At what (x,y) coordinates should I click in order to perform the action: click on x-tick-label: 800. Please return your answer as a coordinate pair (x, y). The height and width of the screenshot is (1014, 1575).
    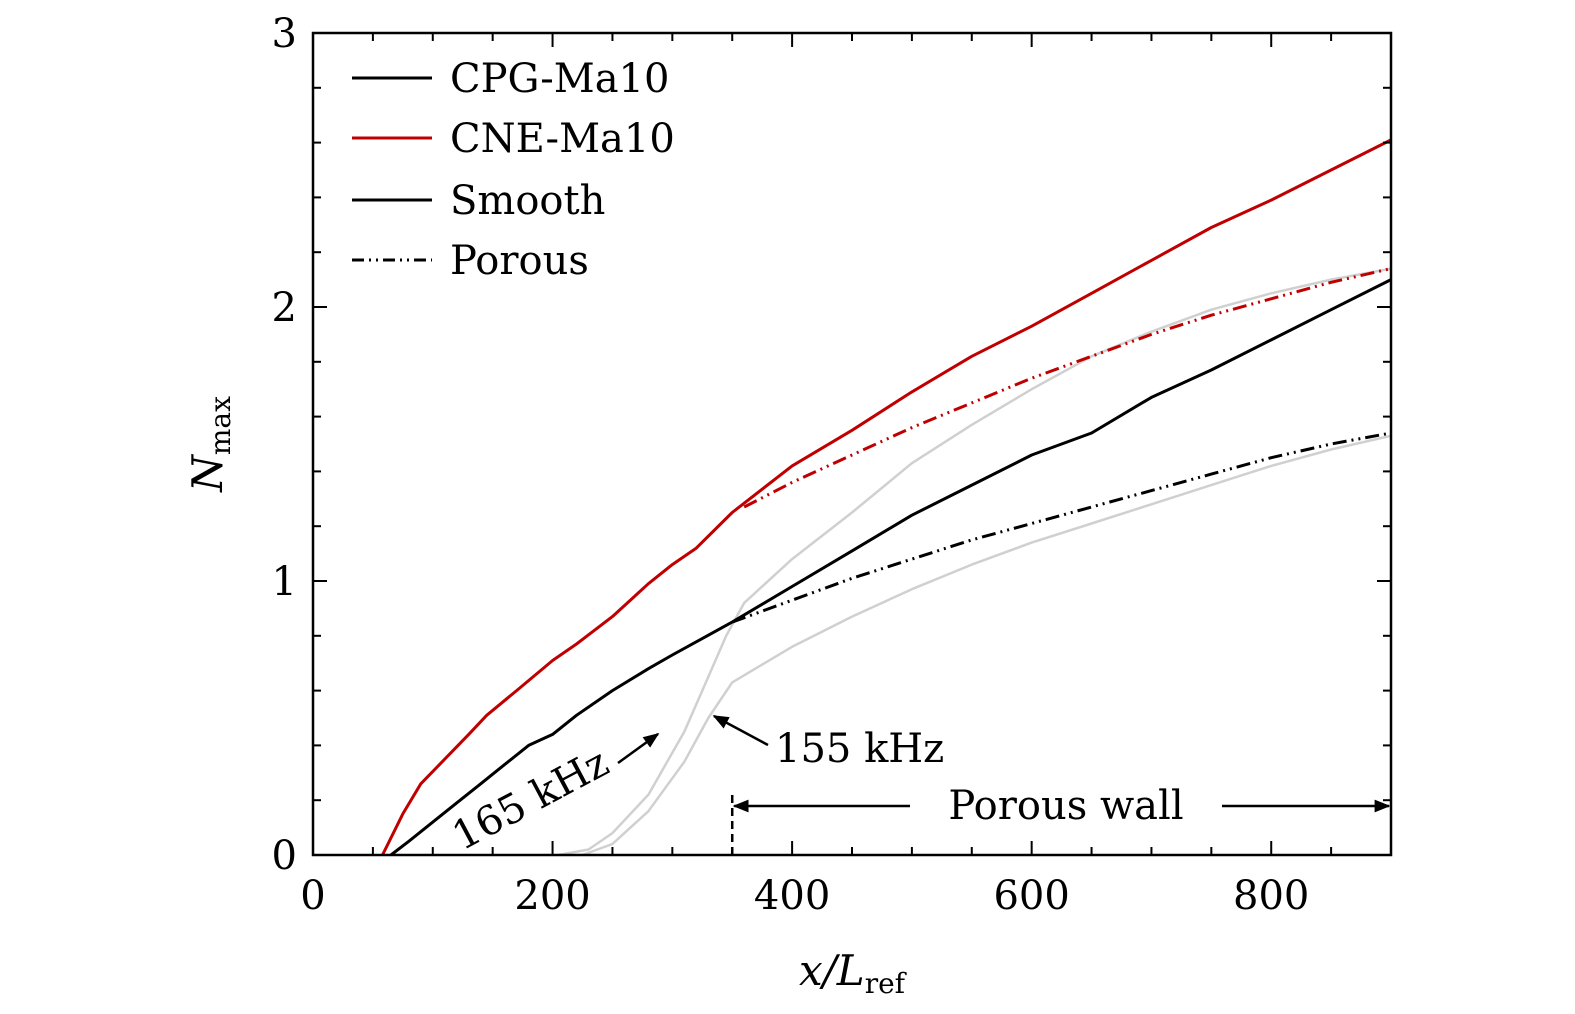
    Looking at the image, I should click on (1271, 896).